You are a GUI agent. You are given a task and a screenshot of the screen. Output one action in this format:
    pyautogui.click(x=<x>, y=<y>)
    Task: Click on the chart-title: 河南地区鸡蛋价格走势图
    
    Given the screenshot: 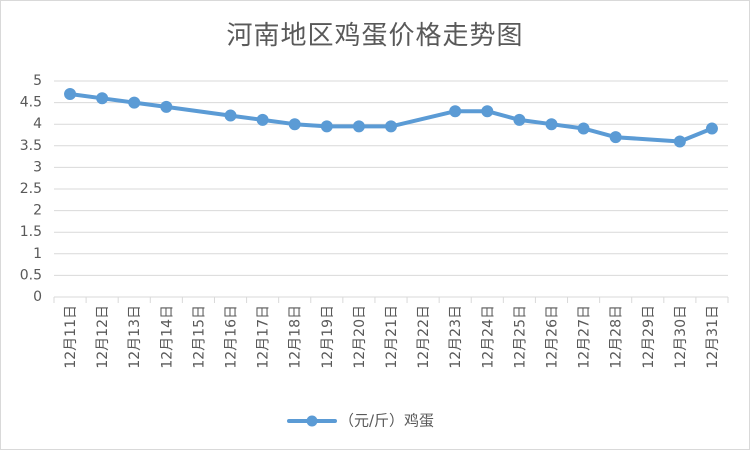 What is the action you would take?
    pyautogui.click(x=375, y=36)
    